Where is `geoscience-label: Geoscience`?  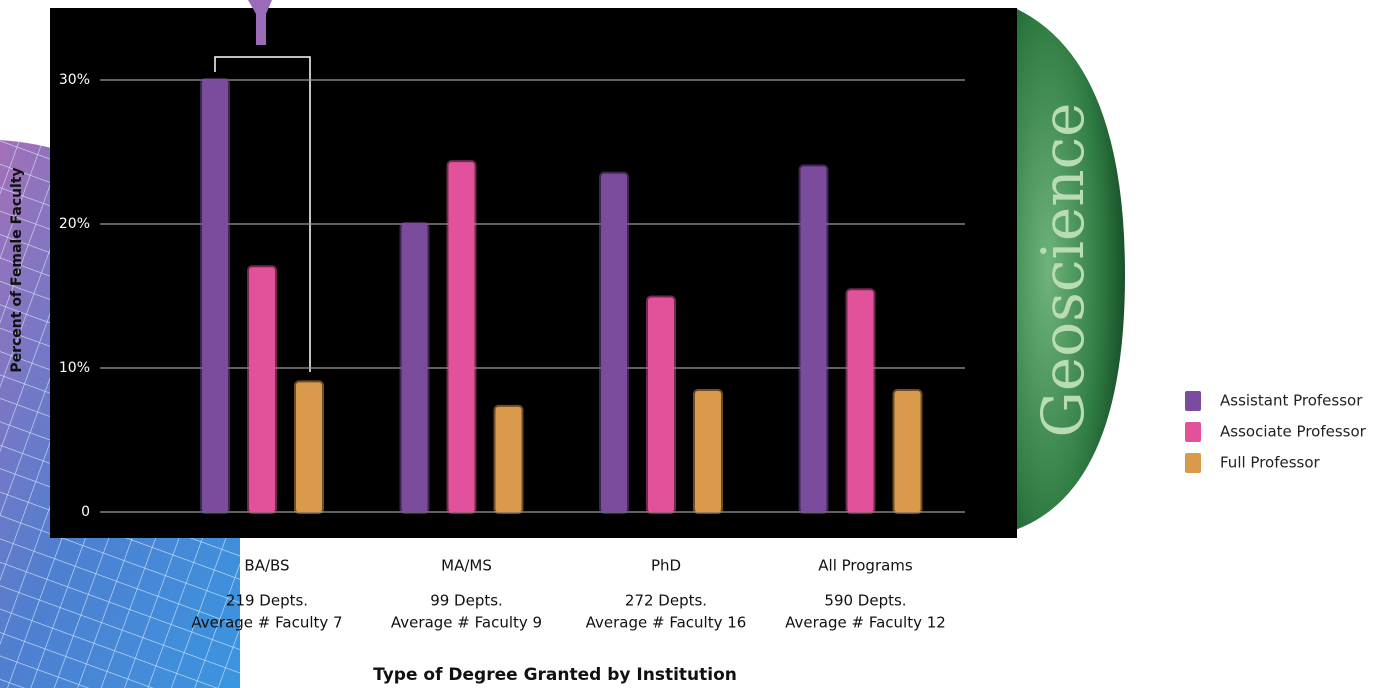
geoscience-label: Geoscience is located at coordinates (1063, 270).